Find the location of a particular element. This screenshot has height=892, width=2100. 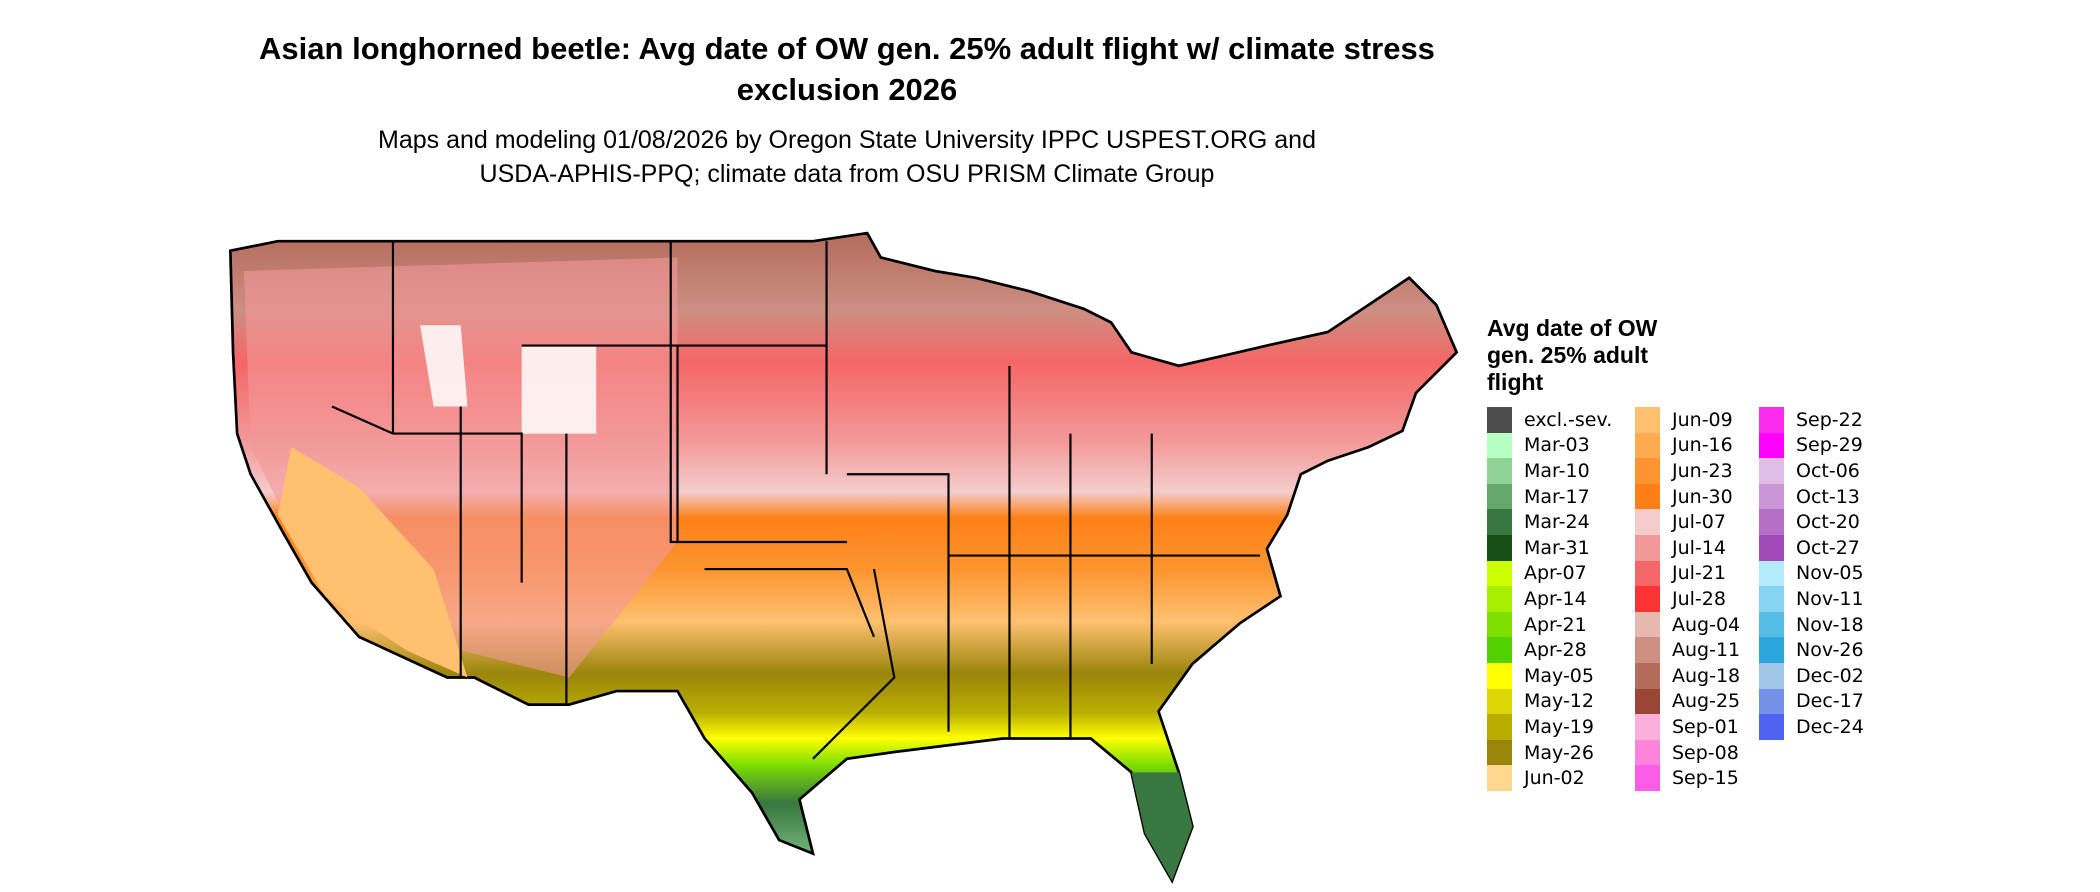

legend-item: Apr-14 is located at coordinates (1537, 599).